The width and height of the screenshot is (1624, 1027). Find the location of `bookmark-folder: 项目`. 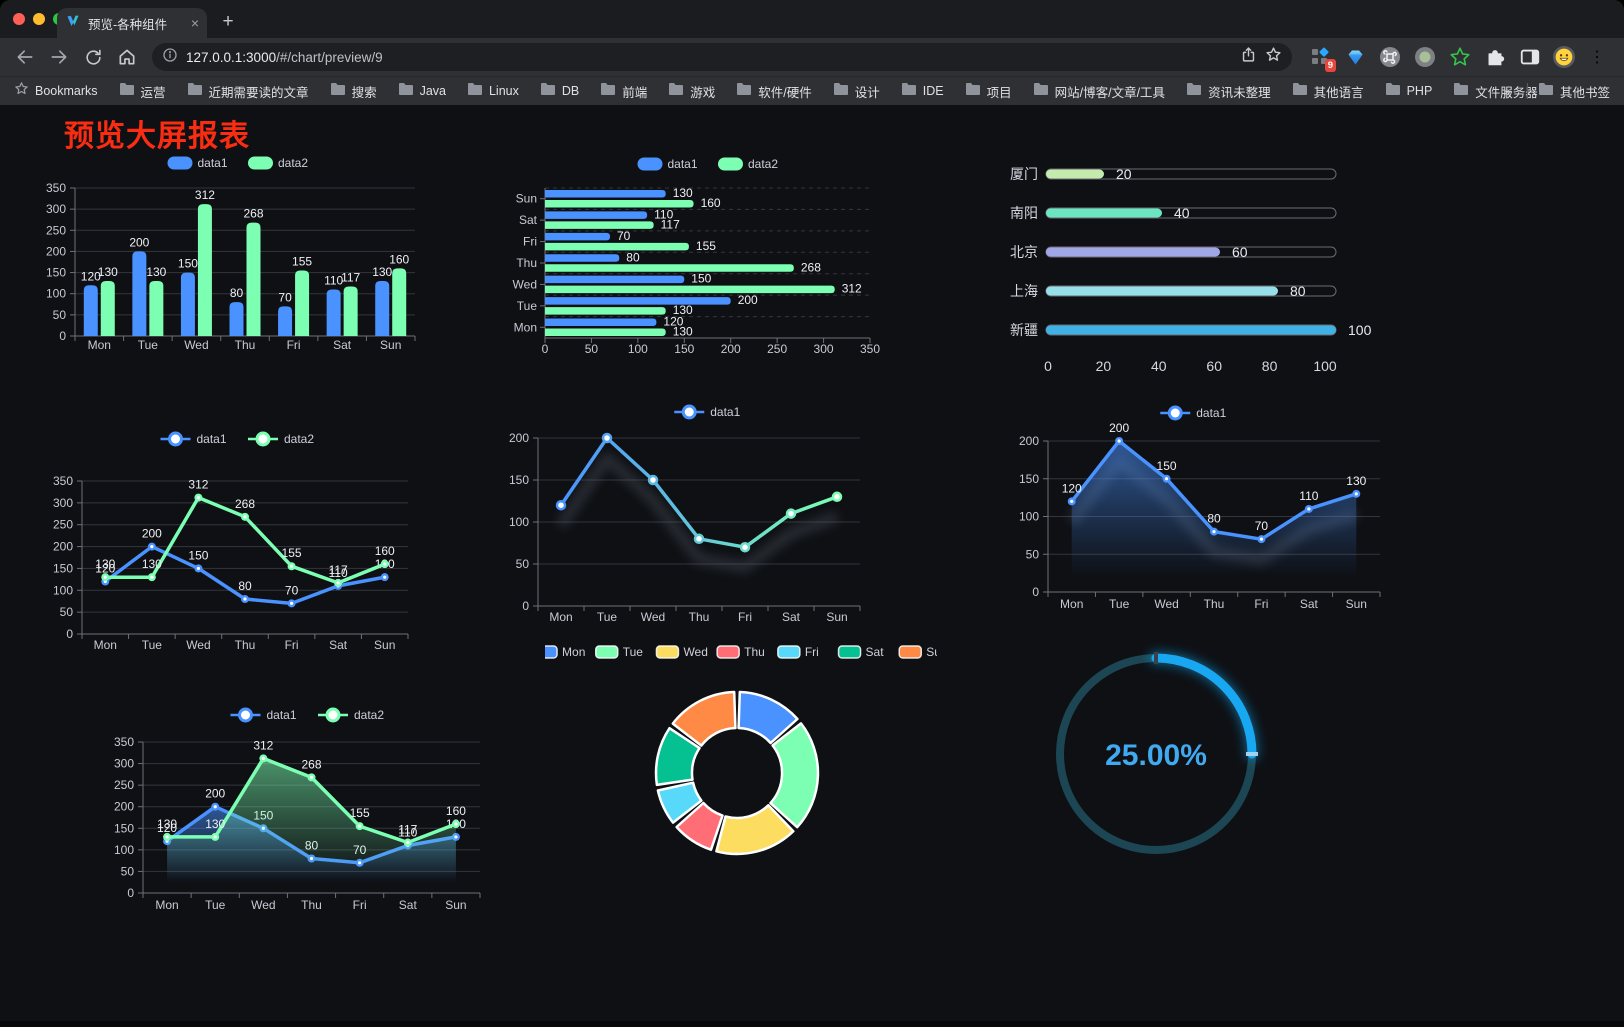

bookmark-folder: 项目 is located at coordinates (988, 91).